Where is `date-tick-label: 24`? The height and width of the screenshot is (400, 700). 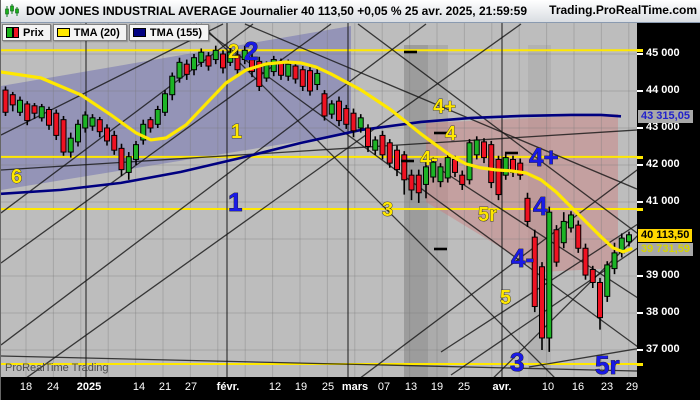
date-tick-label: 24 is located at coordinates (53, 387).